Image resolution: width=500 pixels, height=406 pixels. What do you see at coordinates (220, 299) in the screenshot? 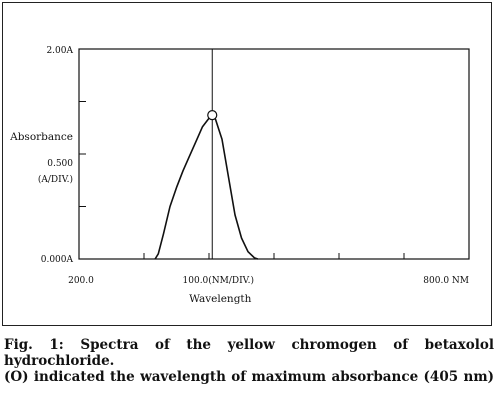
I see `x-axis-title: Wavelength` at bounding box center [220, 299].